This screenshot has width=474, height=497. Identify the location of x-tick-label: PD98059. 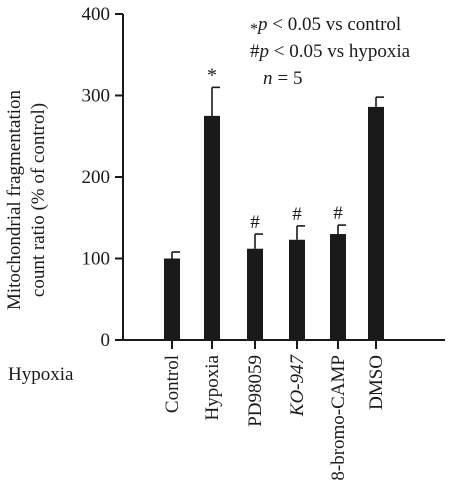
(255, 391).